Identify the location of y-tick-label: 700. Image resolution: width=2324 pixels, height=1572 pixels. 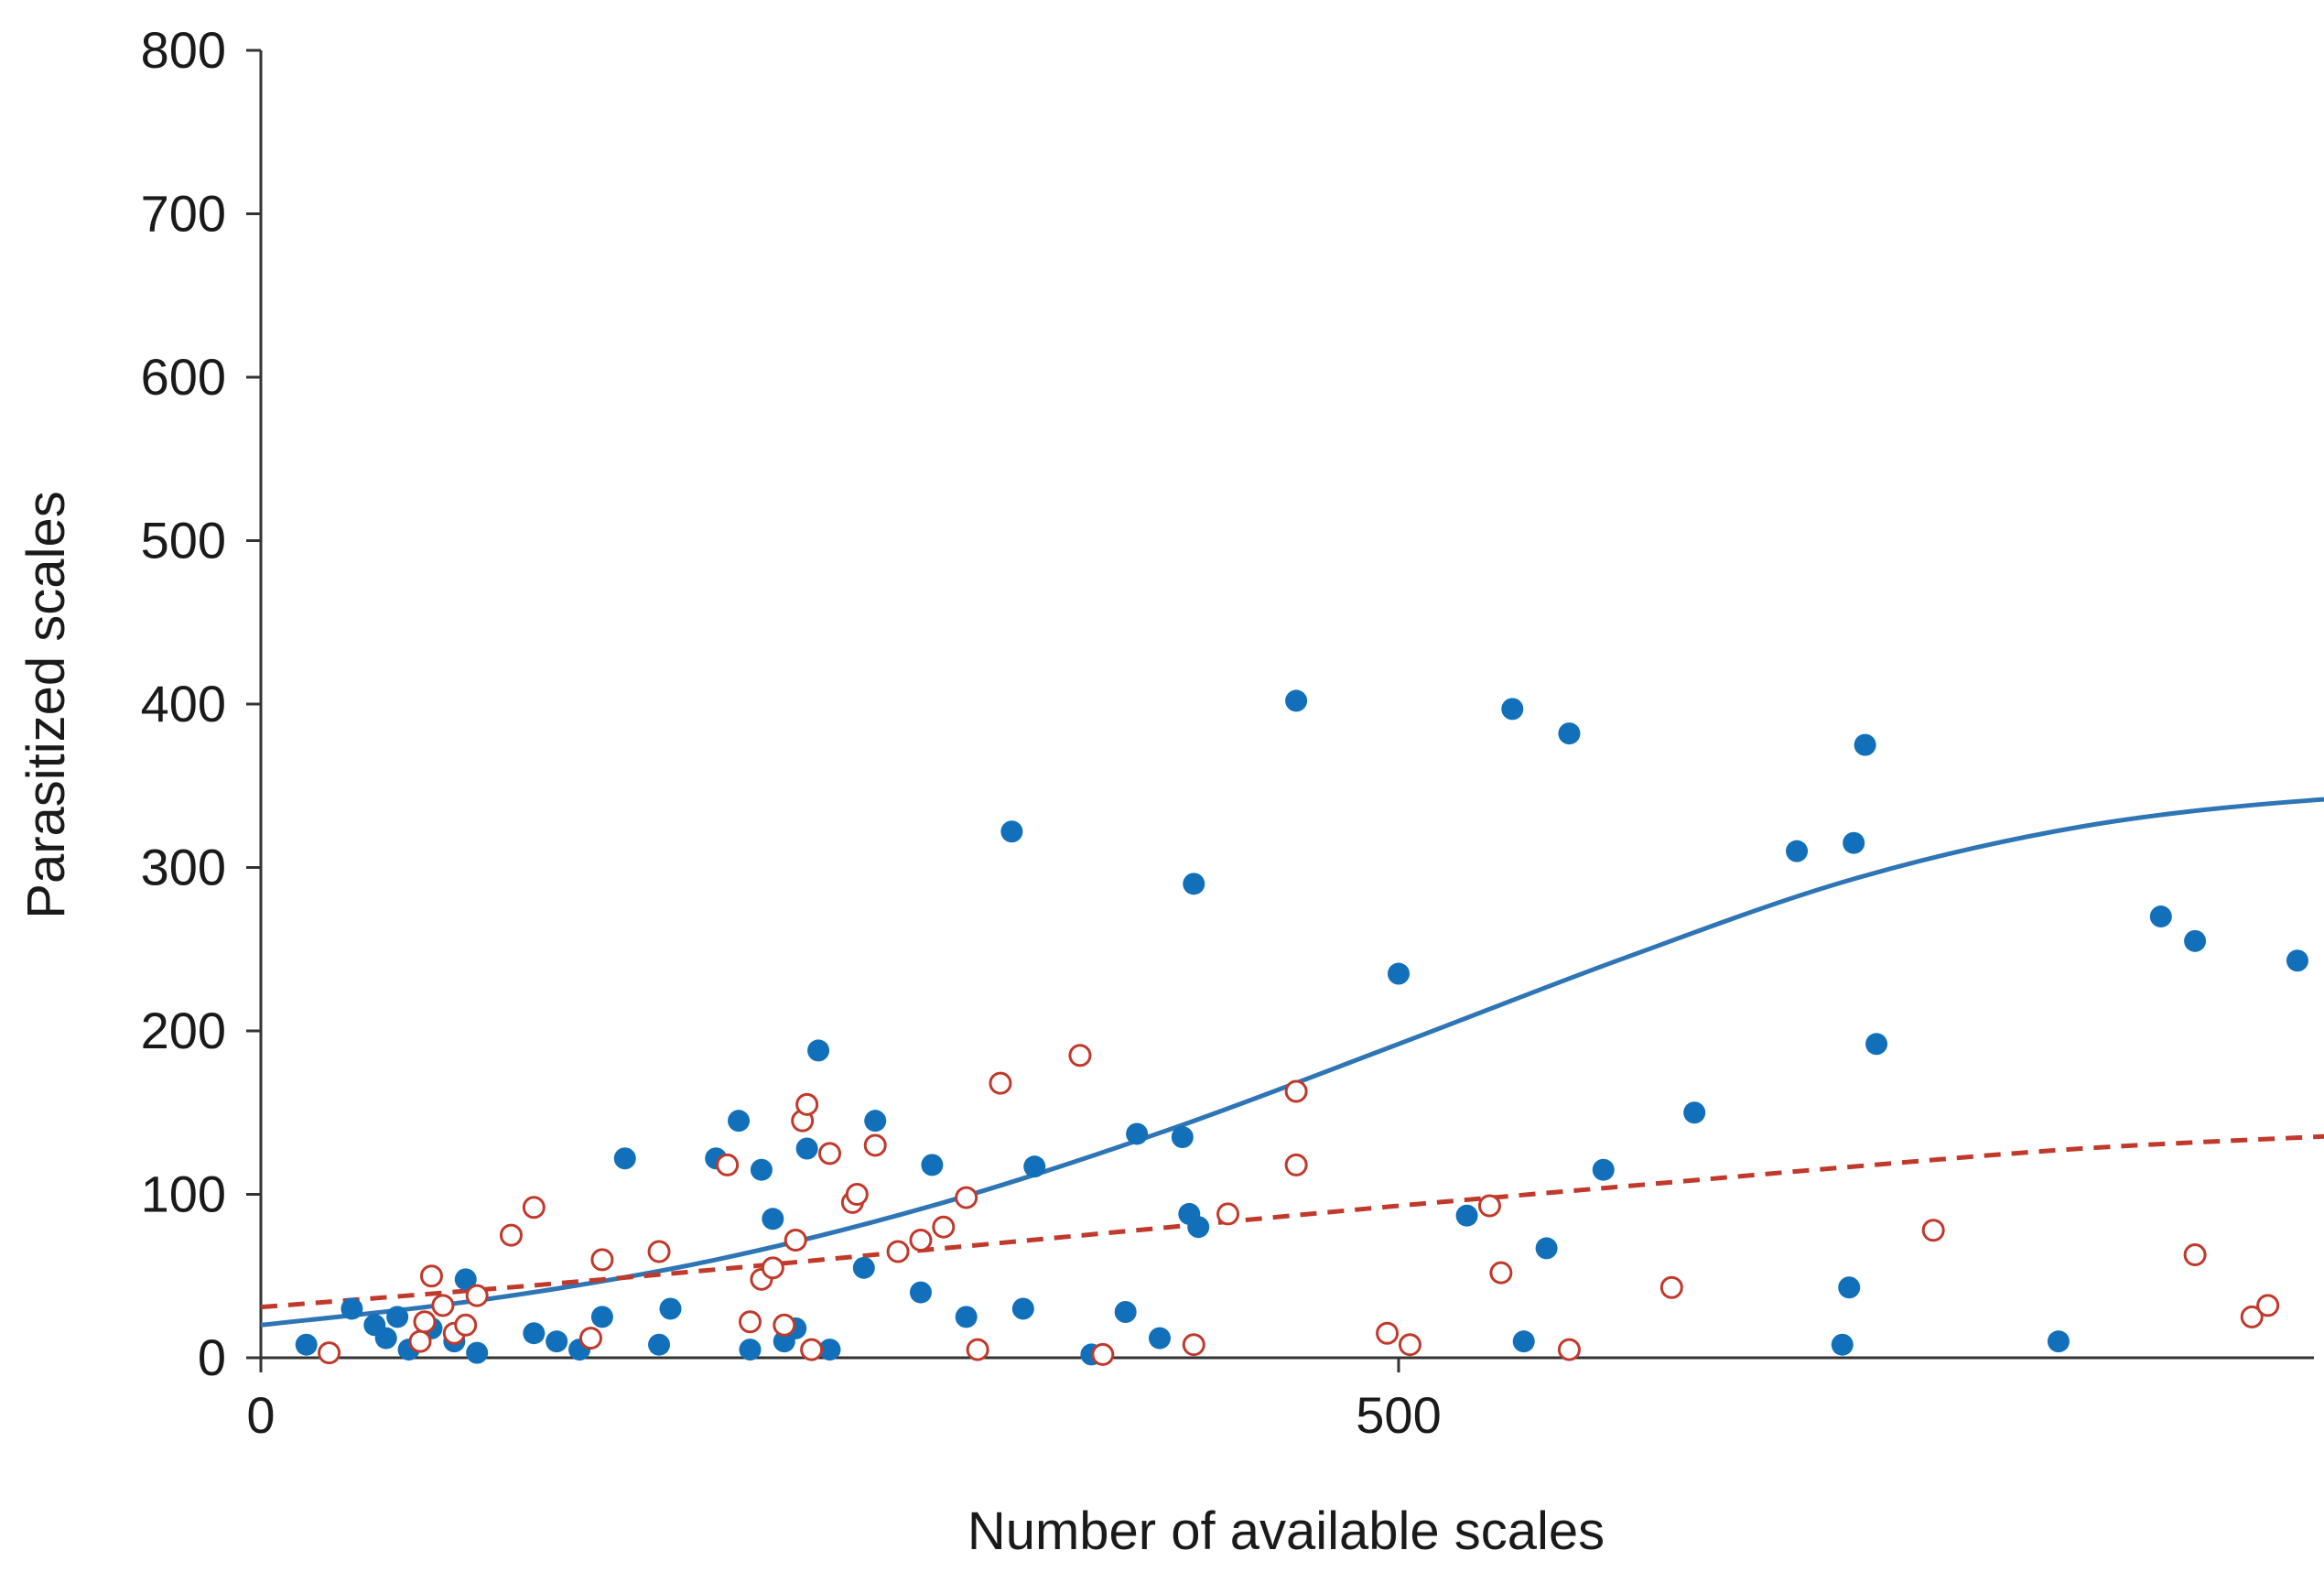
(183, 214).